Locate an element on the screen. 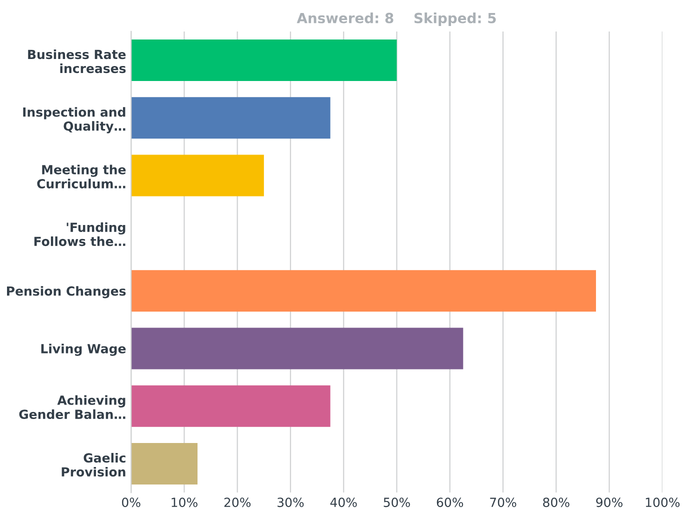 The width and height of the screenshot is (690, 524). x-tick-label: 90% is located at coordinates (609, 503).